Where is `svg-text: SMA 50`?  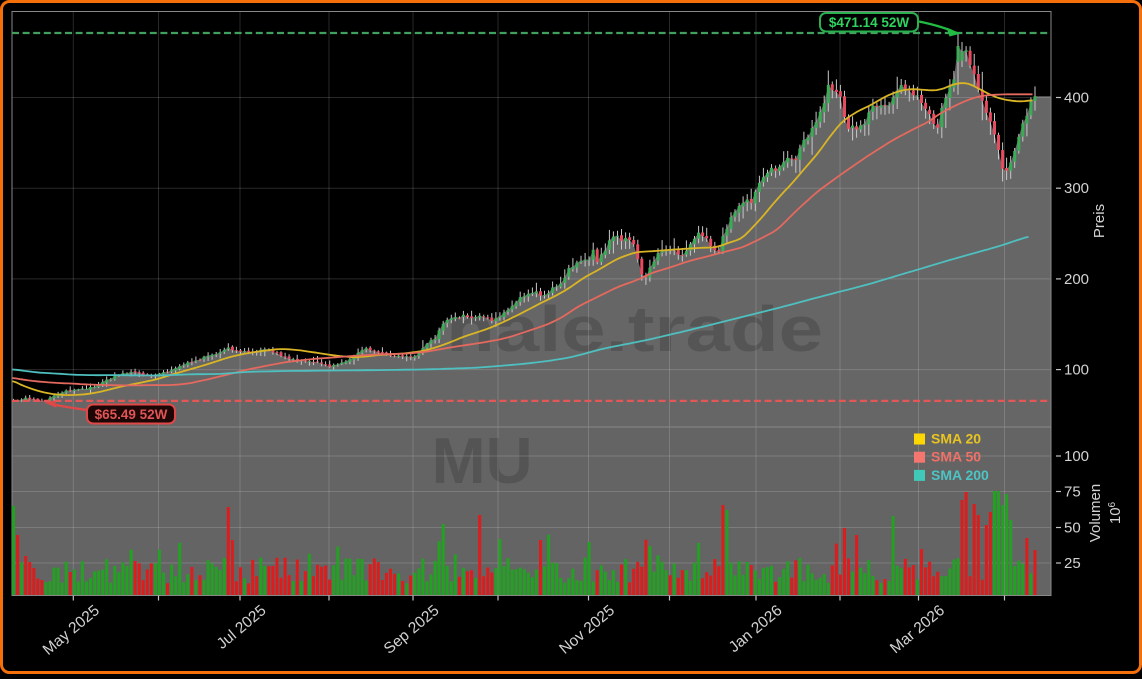 svg-text: SMA 50 is located at coordinates (956, 457).